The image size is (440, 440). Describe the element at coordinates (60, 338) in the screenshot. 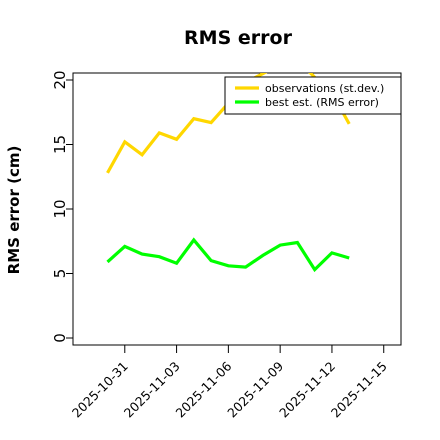

I see `y-tick-label: 0` at that location.